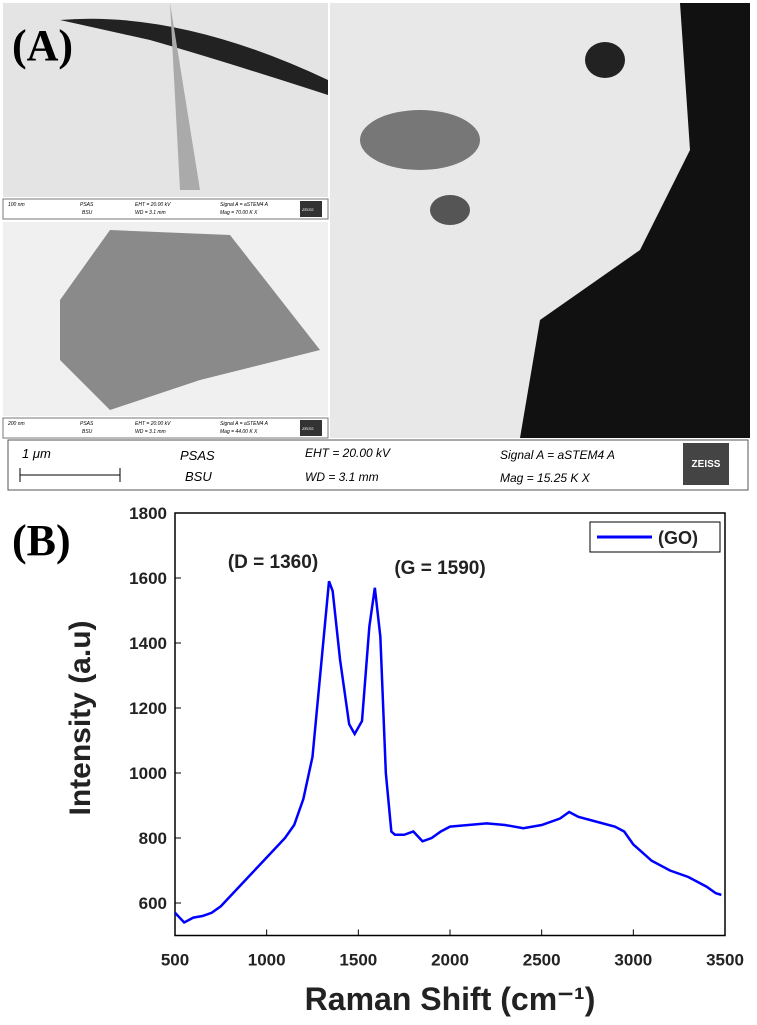  What do you see at coordinates (439, 568) in the screenshot?
I see `annotation: (G = 1590)` at bounding box center [439, 568].